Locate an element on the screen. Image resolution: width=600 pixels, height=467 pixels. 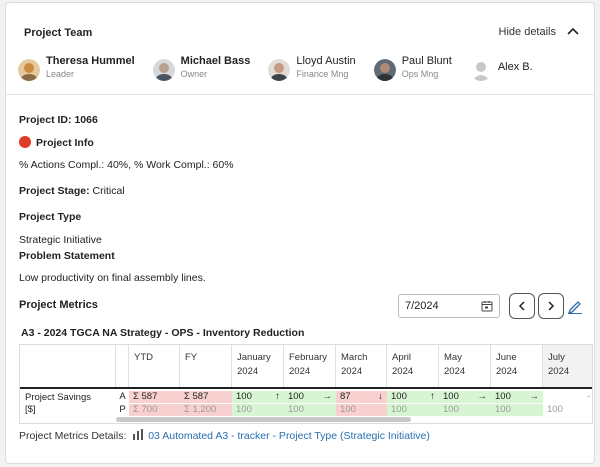
date-value: 7/2024 is located at coordinates (422, 306).